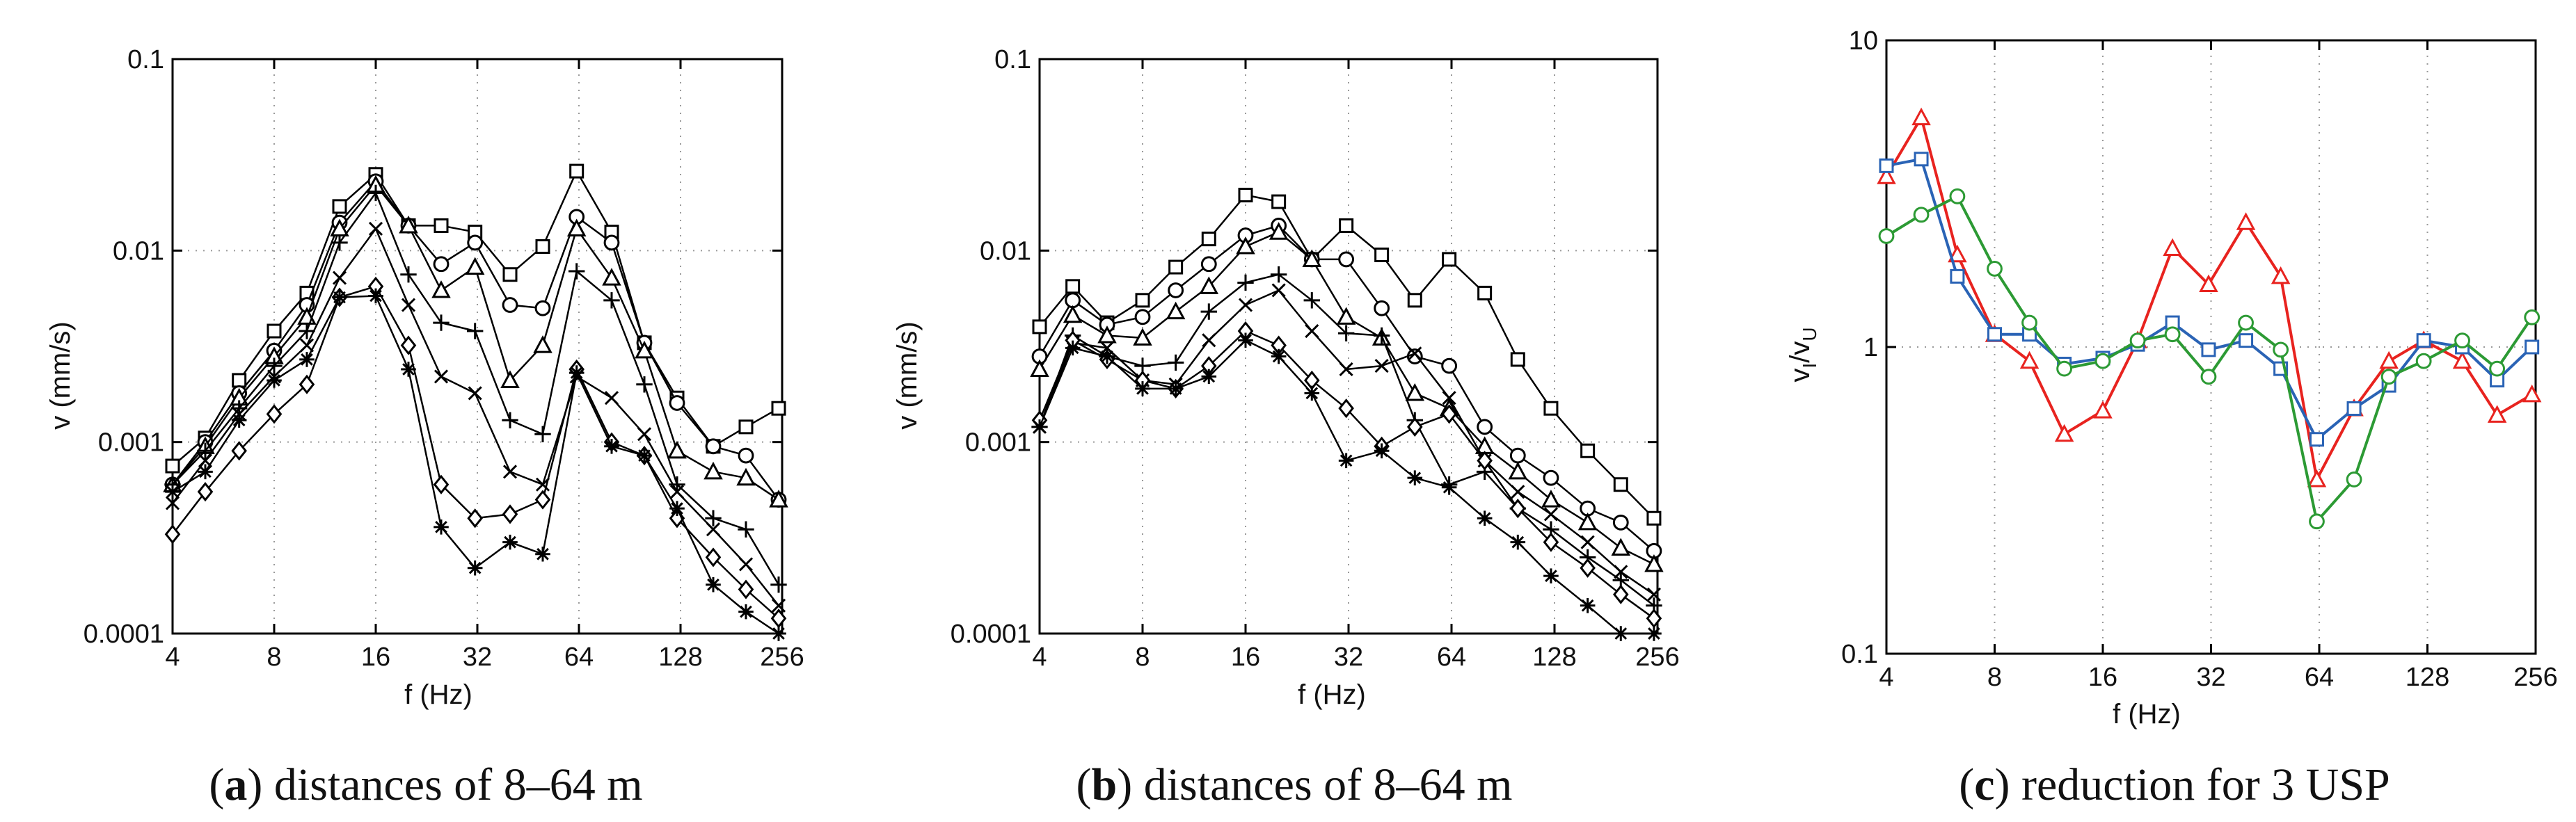 This screenshot has width=2576, height=822. What do you see at coordinates (998, 443) in the screenshot?
I see `y-tick-label: 0.001` at bounding box center [998, 443].